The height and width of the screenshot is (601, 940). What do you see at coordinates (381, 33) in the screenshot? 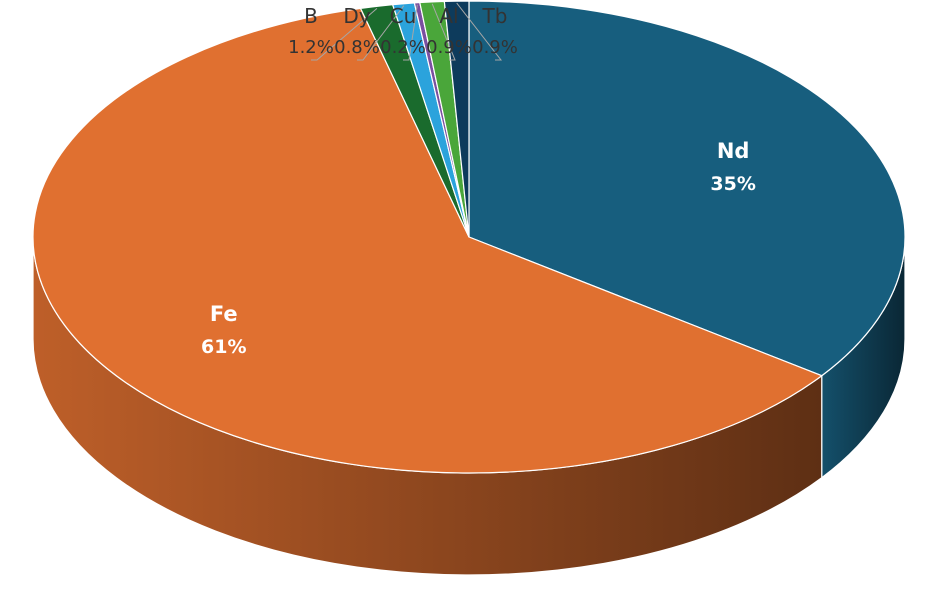
I see `leader-line-dy` at bounding box center [381, 33].